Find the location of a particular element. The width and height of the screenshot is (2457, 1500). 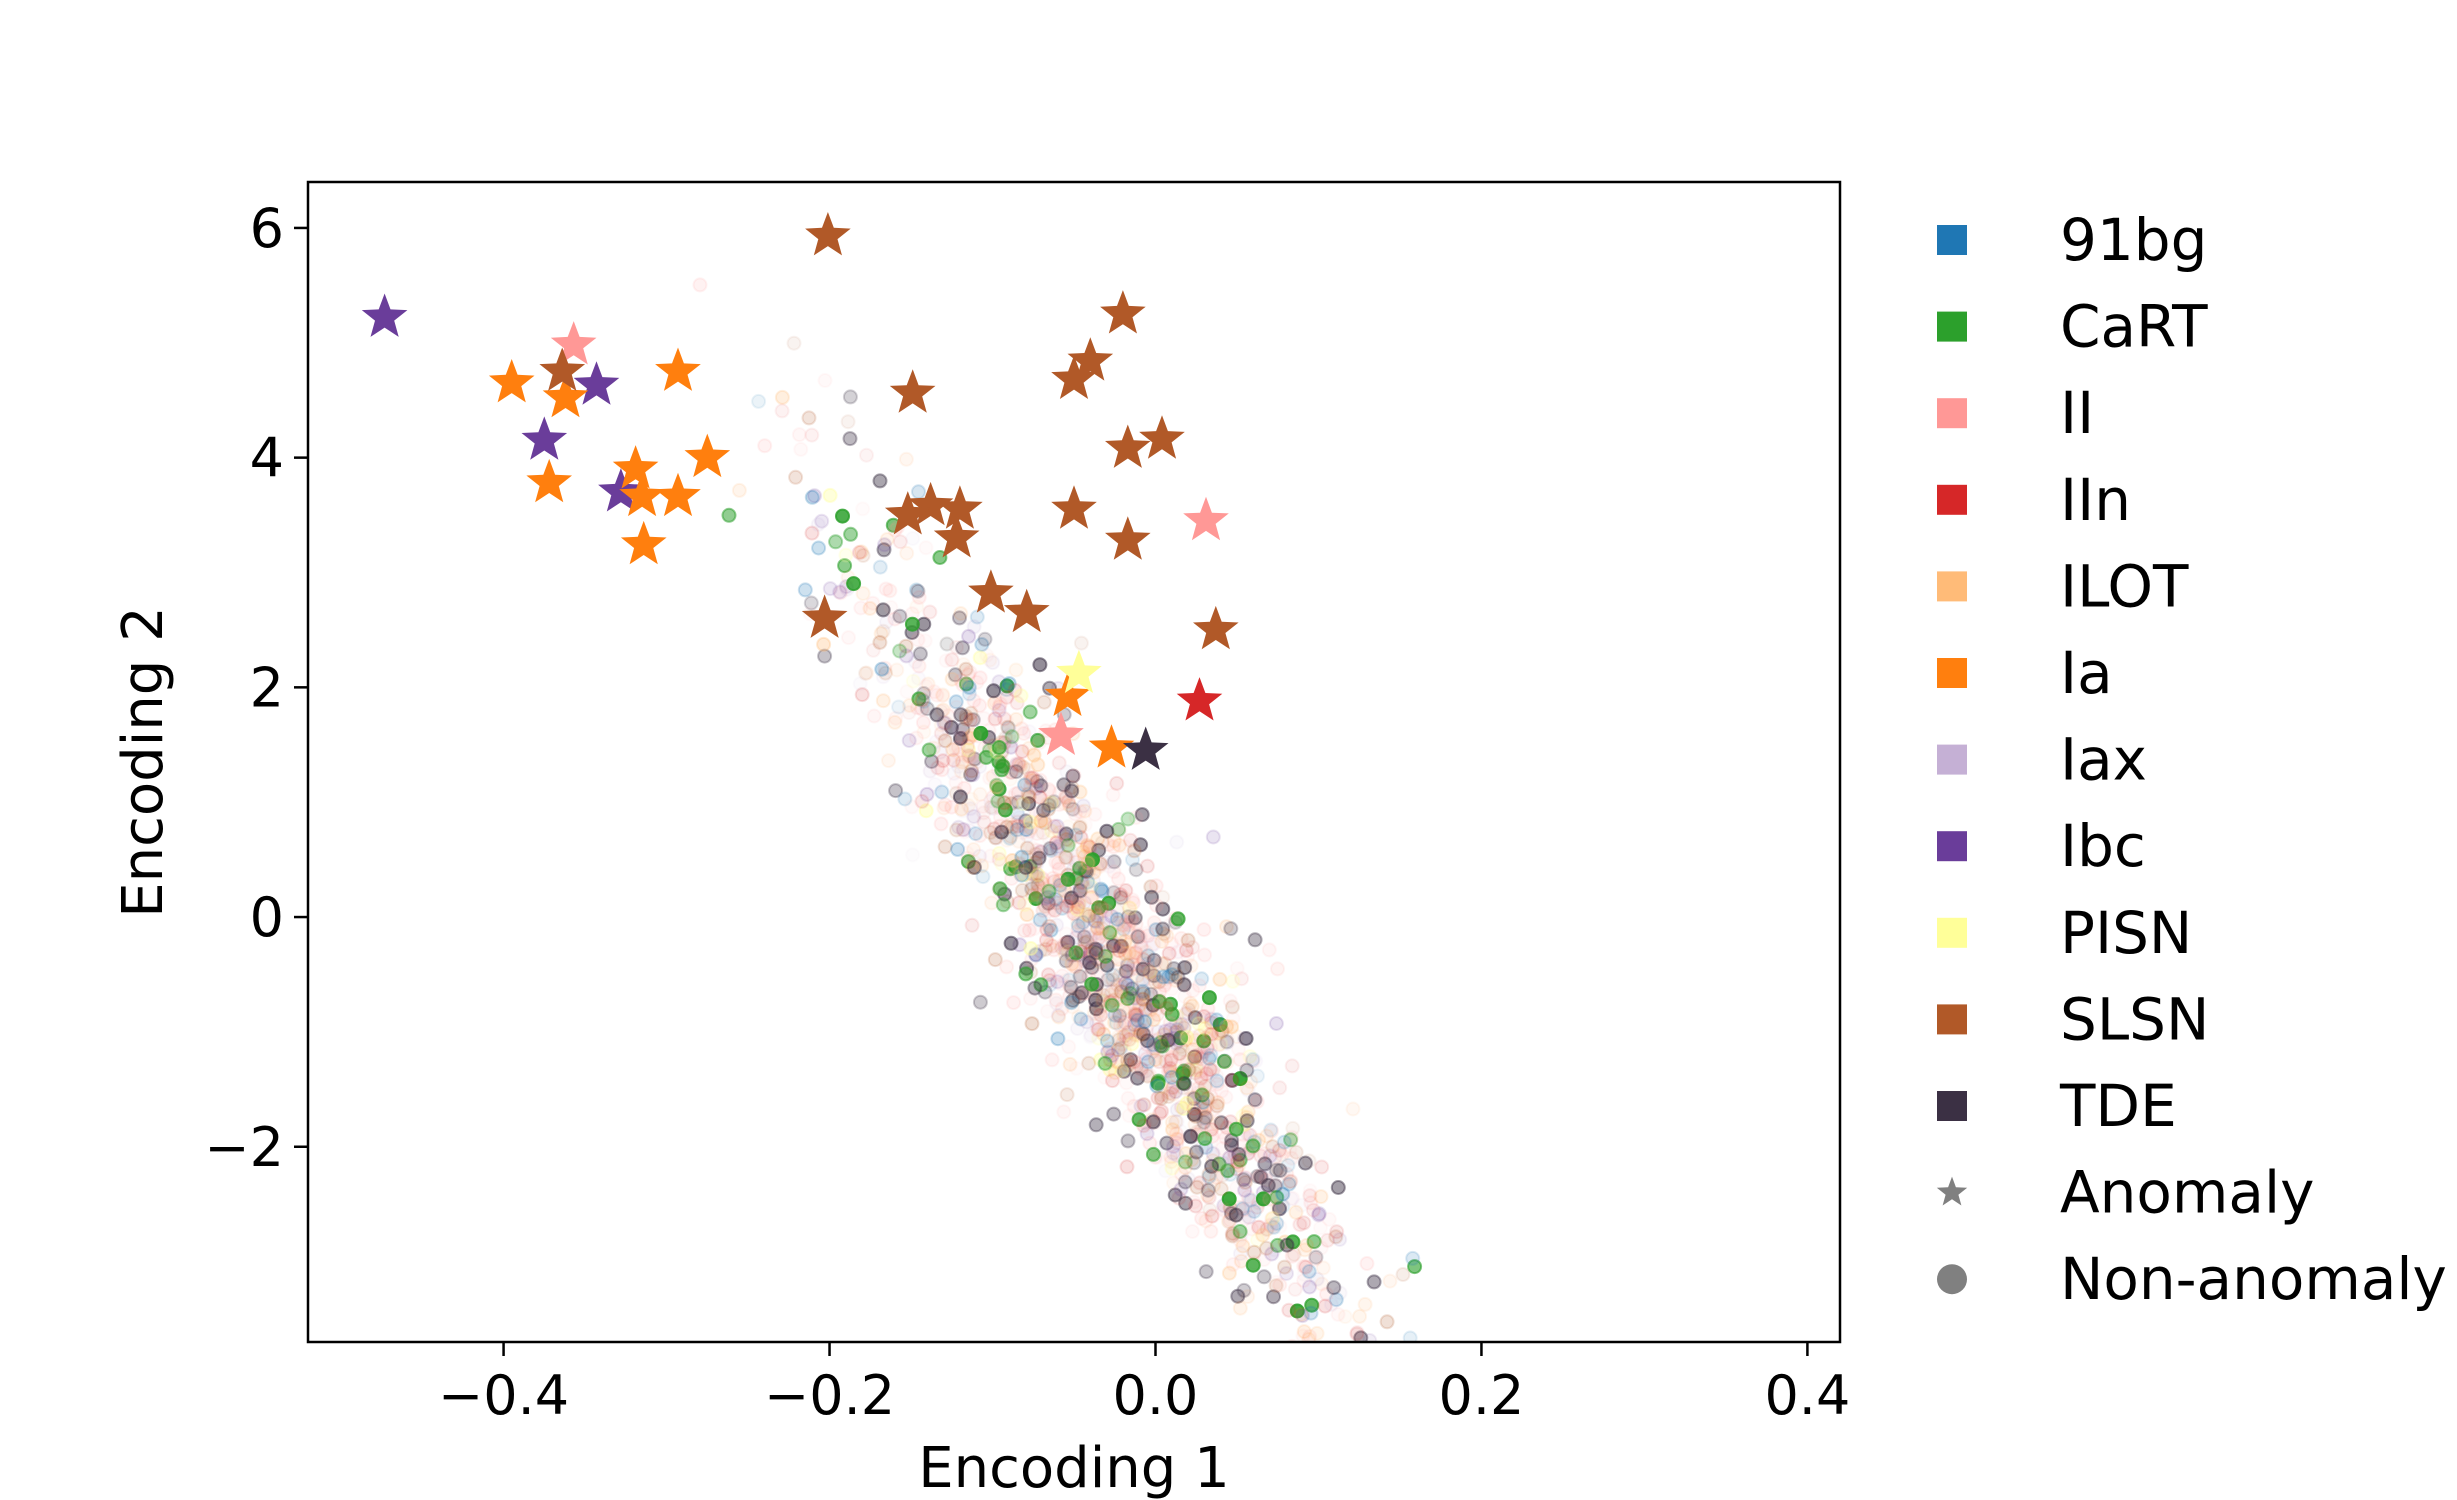

legend-swatch is located at coordinates (1952, 932).